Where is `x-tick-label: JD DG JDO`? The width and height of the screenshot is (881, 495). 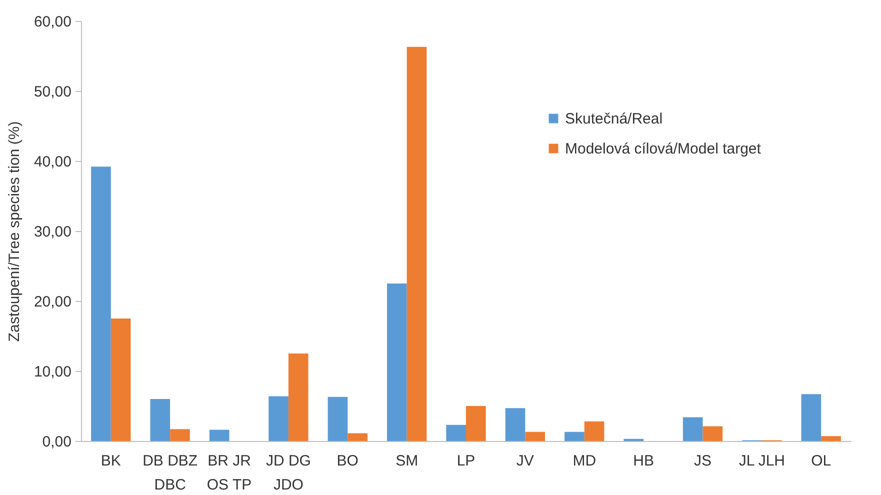
x-tick-label: JD DG JDO is located at coordinates (288, 473).